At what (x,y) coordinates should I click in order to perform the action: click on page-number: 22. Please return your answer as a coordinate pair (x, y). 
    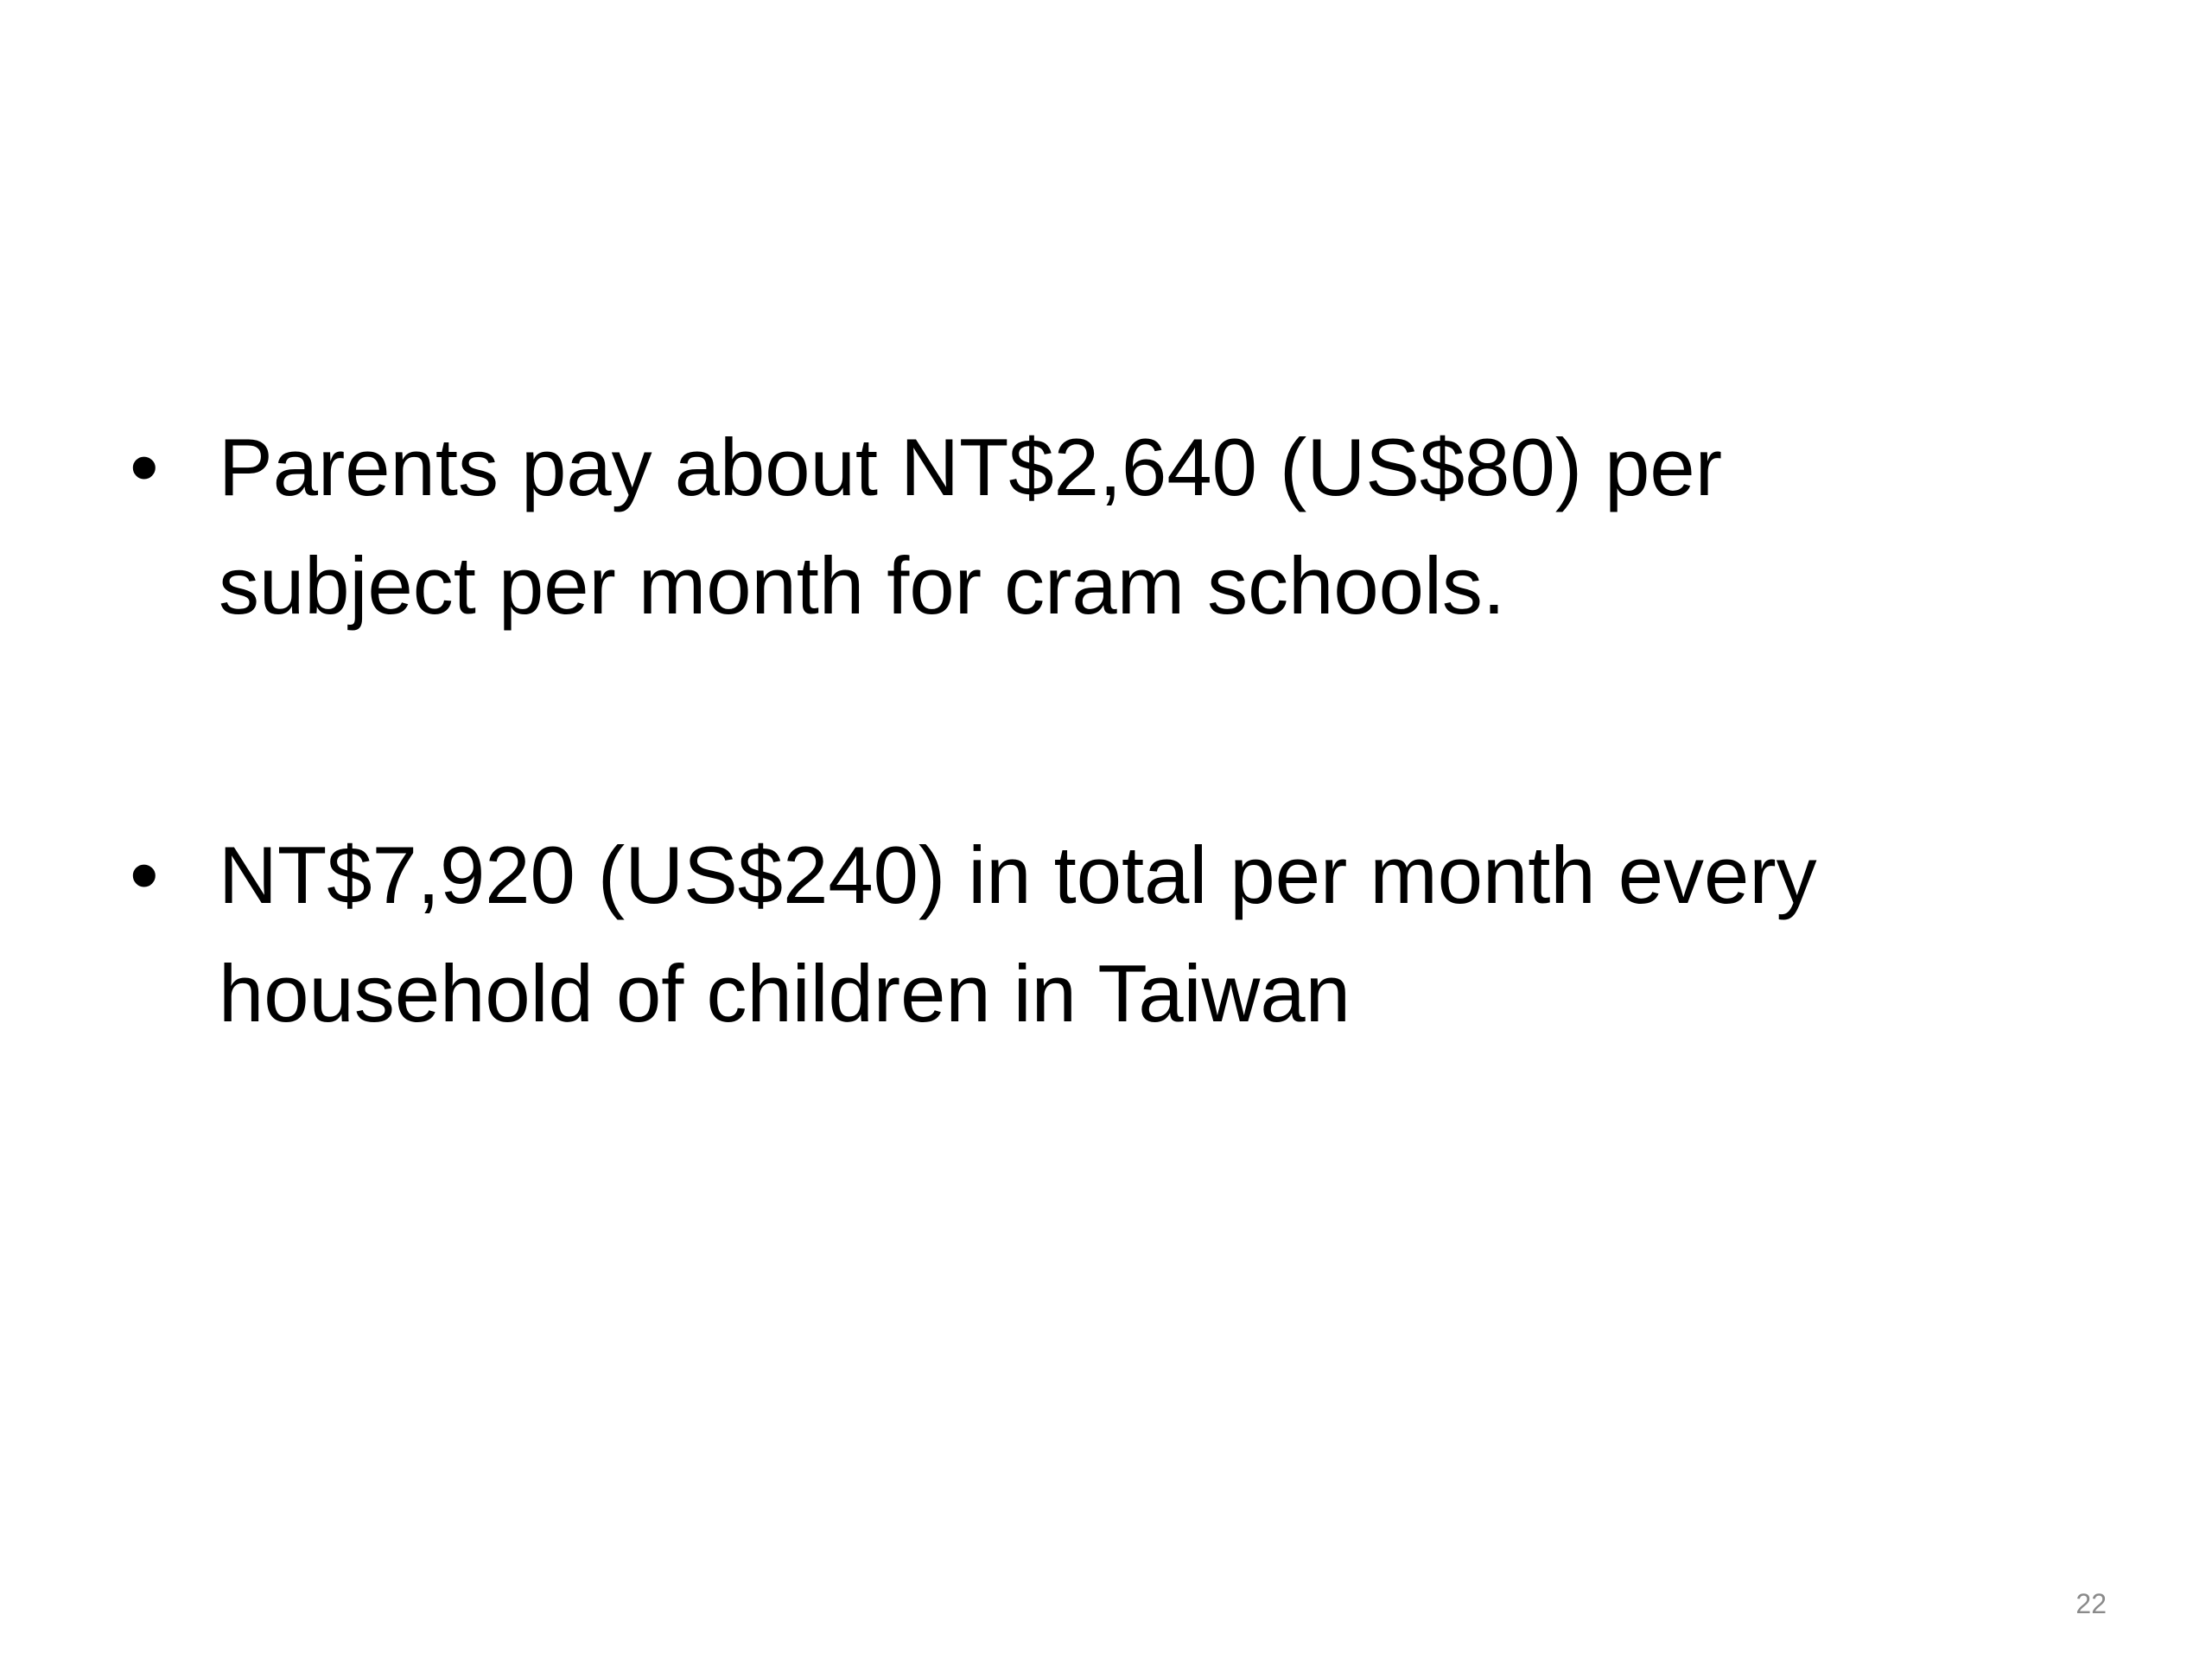
    Looking at the image, I should click on (2091, 1603).